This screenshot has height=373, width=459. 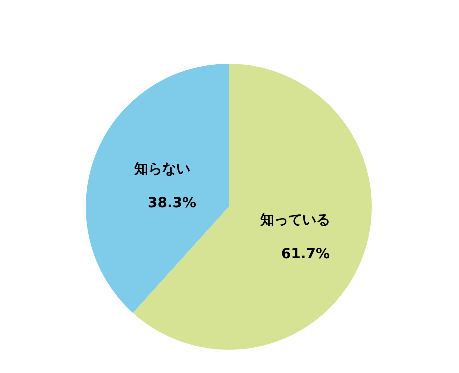 What do you see at coordinates (305, 254) in the screenshot?
I see `data-label: 61.7%` at bounding box center [305, 254].